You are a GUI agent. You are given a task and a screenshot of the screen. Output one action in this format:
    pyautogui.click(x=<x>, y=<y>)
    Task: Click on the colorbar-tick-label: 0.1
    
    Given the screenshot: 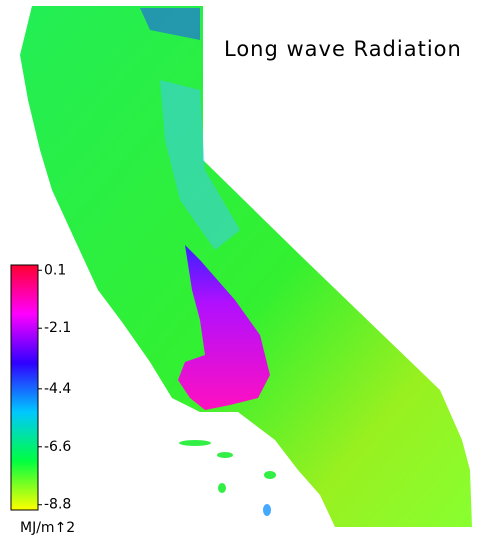 What is the action you would take?
    pyautogui.click(x=55, y=270)
    